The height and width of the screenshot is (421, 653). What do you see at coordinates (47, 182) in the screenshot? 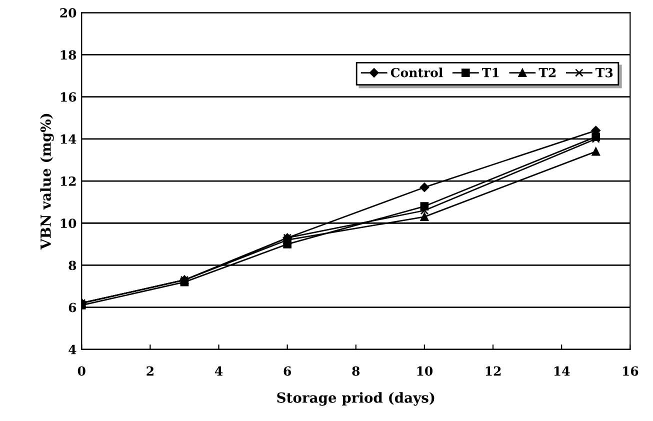
I see `y-axis-title: VBN value (mg%)` at bounding box center [47, 182].